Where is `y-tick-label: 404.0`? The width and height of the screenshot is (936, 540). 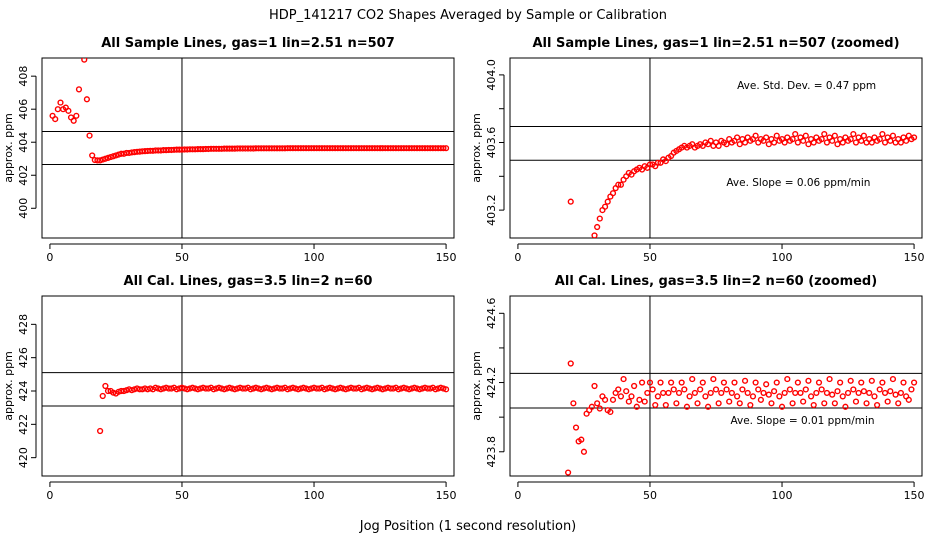 y-tick-label: 404.0 is located at coordinates (491, 75).